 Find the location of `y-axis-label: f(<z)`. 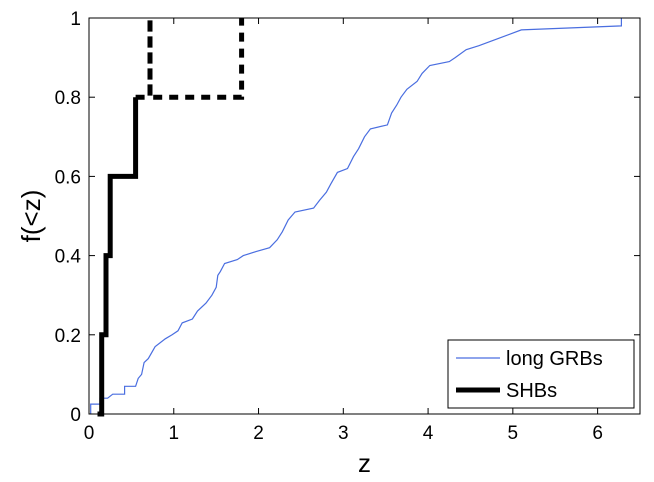

y-axis-label: f(<z) is located at coordinates (31, 216).